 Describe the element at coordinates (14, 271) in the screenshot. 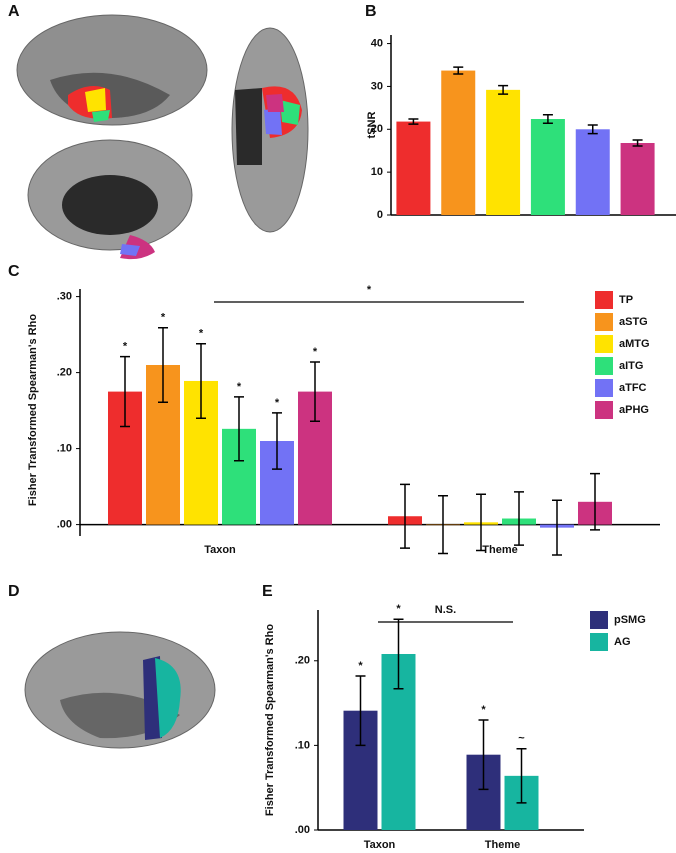

I see `panel-label: C` at that location.